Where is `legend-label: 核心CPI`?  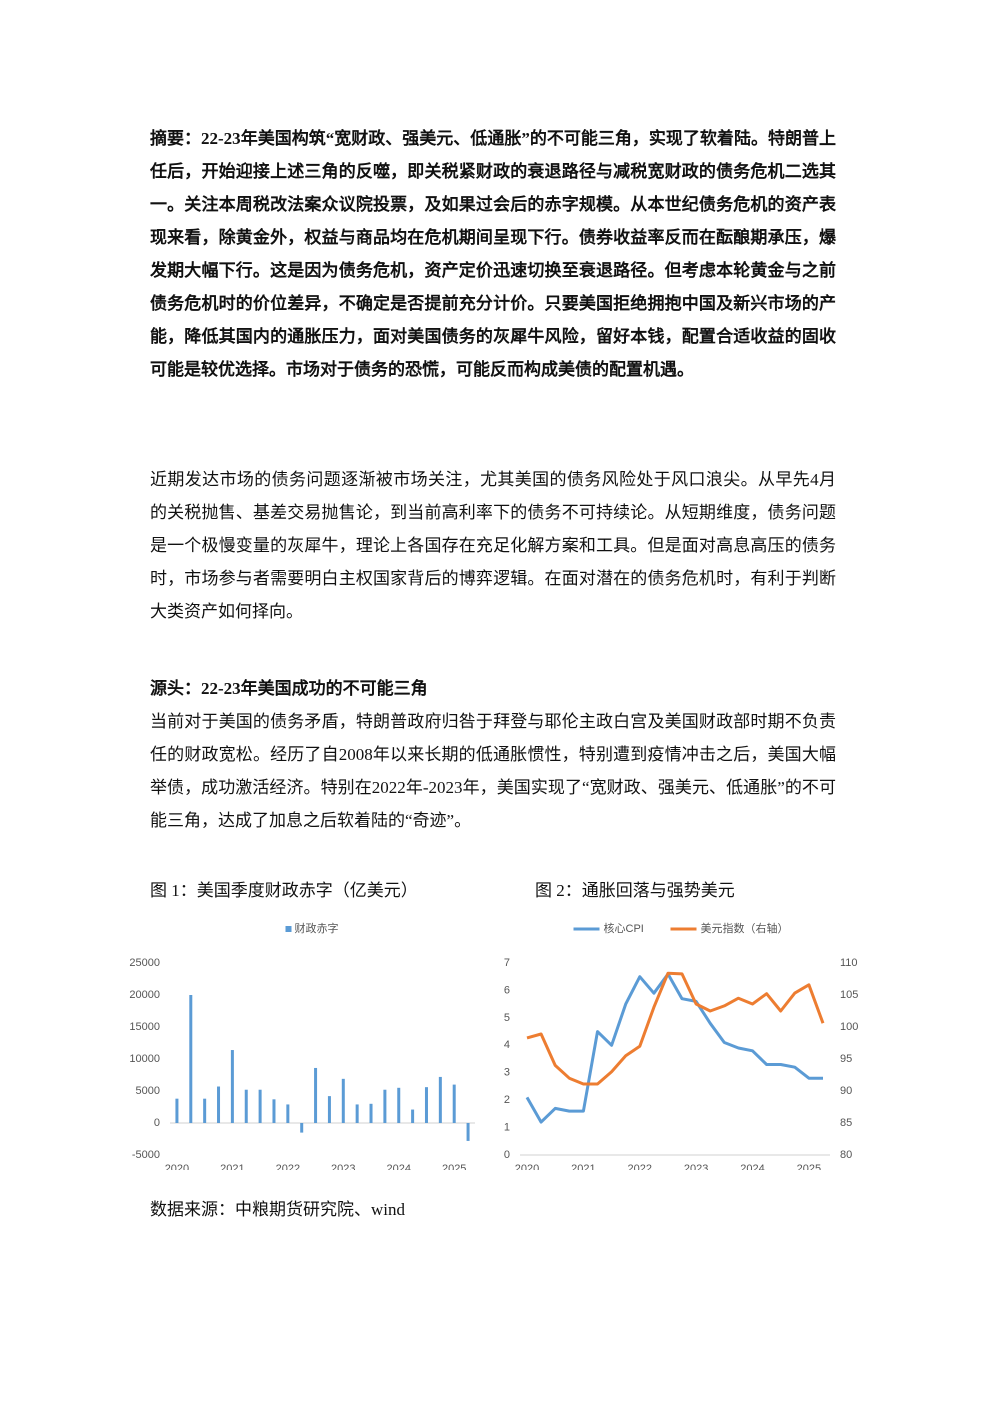 legend-label: 核心CPI is located at coordinates (624, 928).